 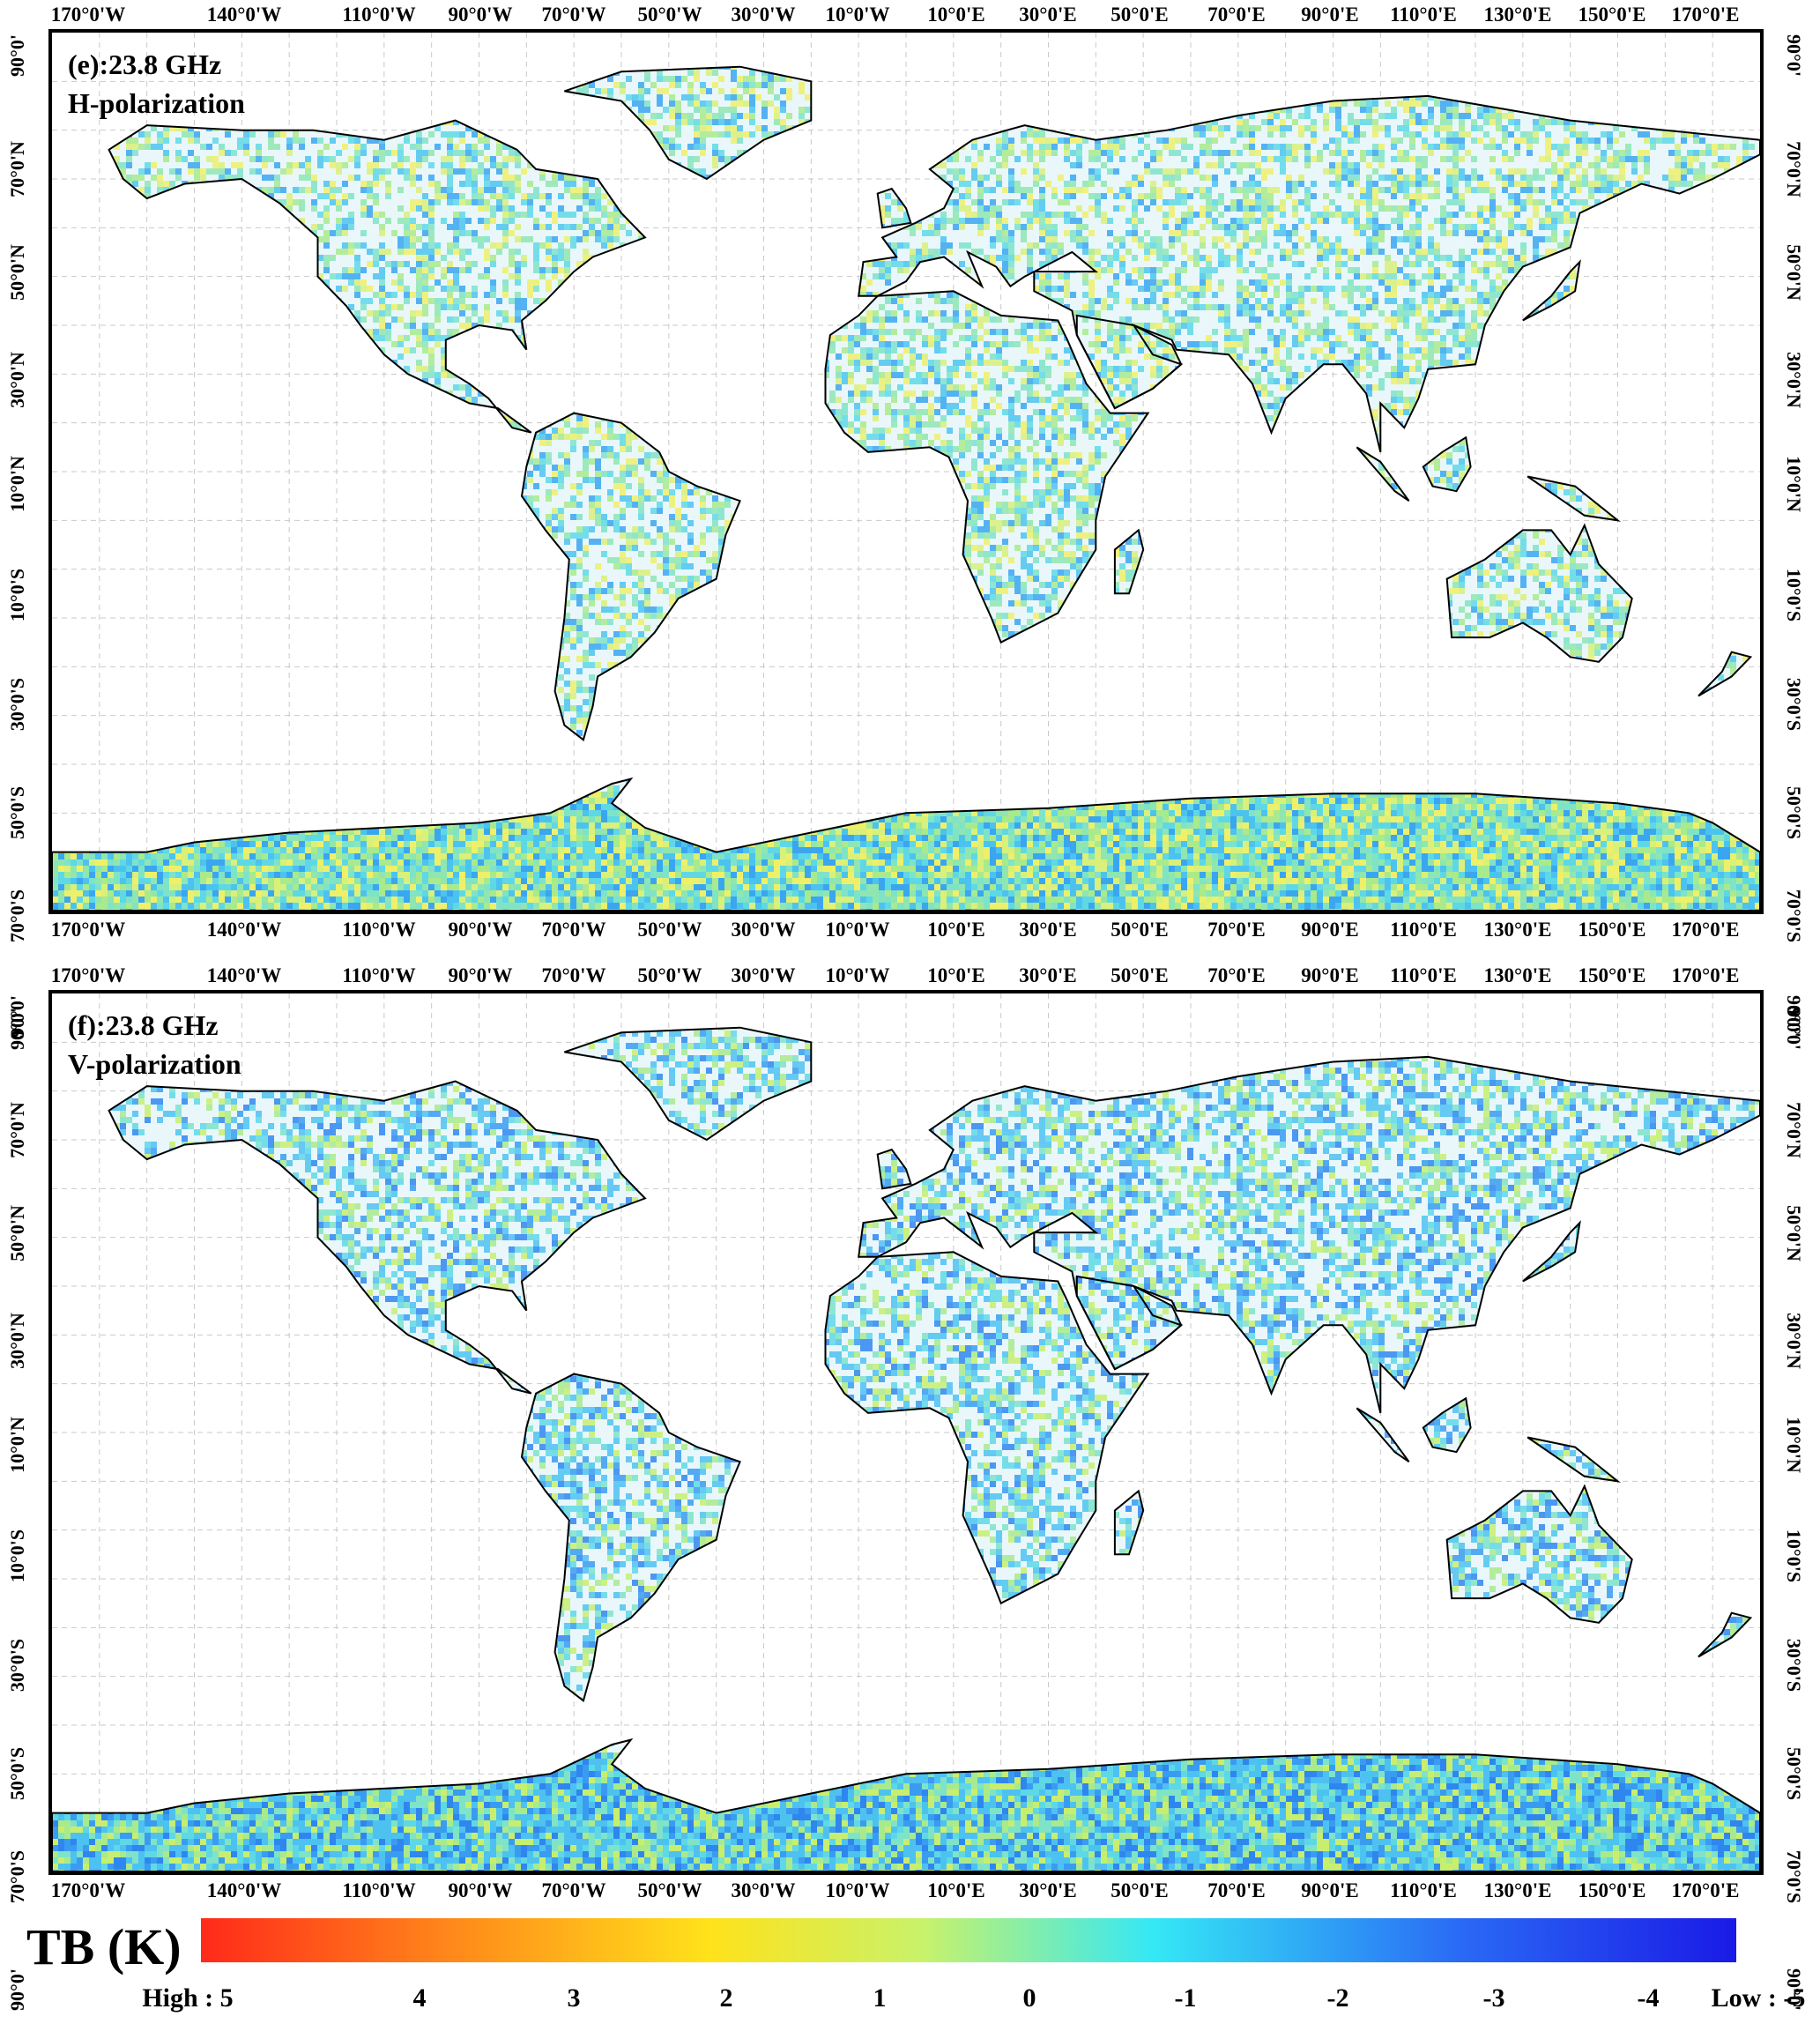 What do you see at coordinates (244, 15) in the screenshot?
I see `lon-tick-top: 140°0'W` at bounding box center [244, 15].